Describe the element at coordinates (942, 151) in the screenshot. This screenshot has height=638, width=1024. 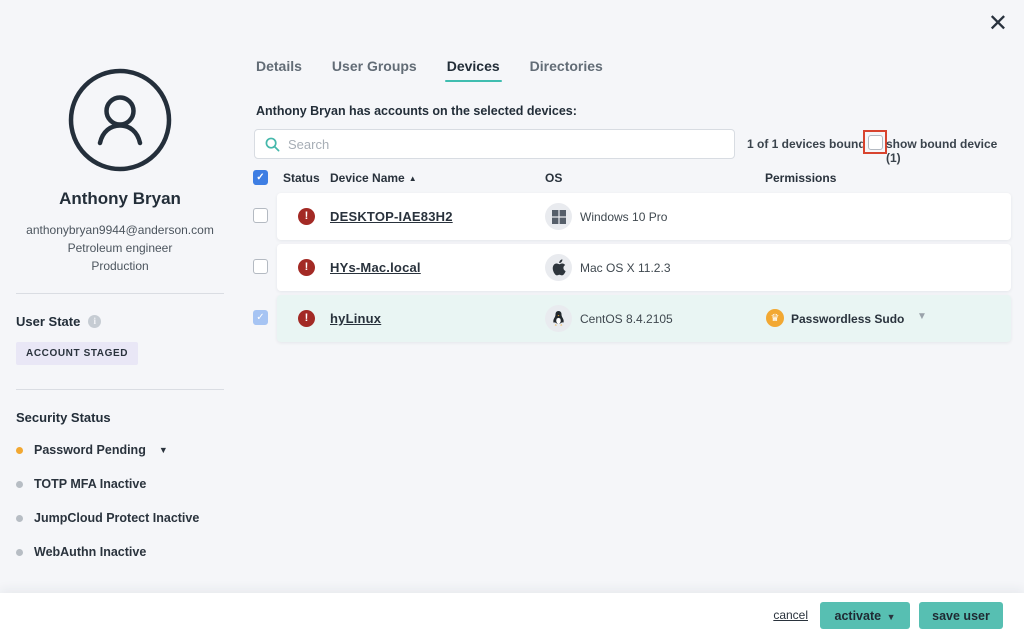
I see `show-bound-label: show bound device (1)` at that location.